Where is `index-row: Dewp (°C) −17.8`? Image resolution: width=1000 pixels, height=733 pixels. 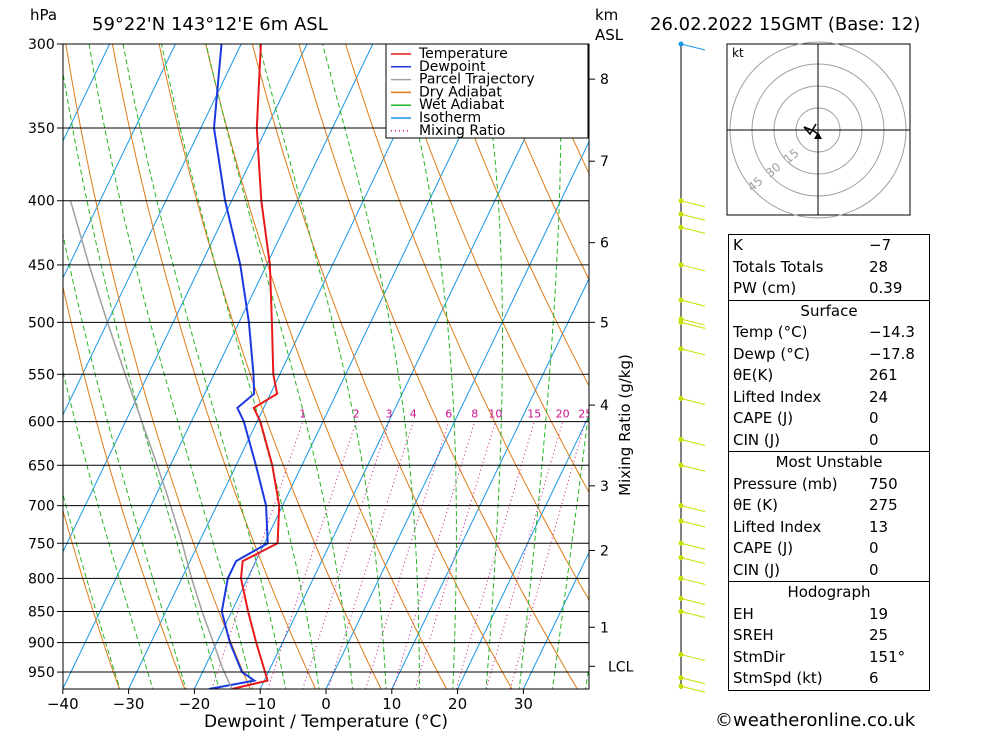
index-row: Dewp (°C) −17.8 is located at coordinates (829, 355).